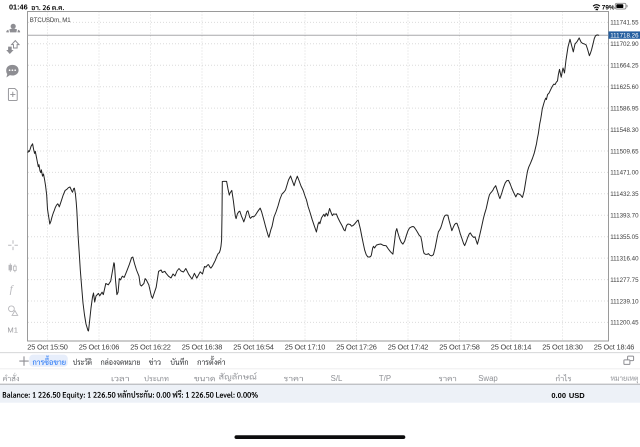 The height and width of the screenshot is (447, 640). What do you see at coordinates (624, 280) in the screenshot?
I see `svg-text: 111277.75` at bounding box center [624, 280].